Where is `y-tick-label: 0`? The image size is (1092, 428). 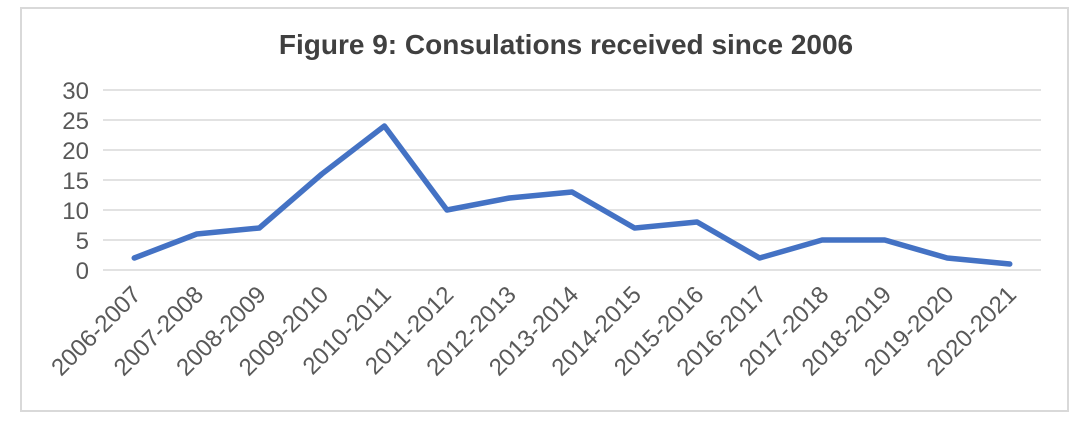 y-tick-label: 0 is located at coordinates (82, 271).